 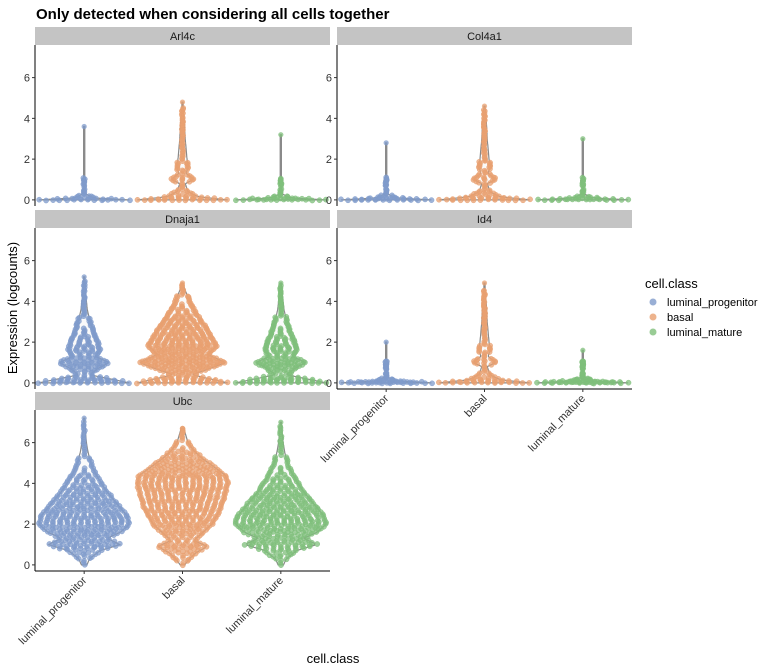 I want to click on x-tick-label: luminal_mature, so click(x=557, y=424).